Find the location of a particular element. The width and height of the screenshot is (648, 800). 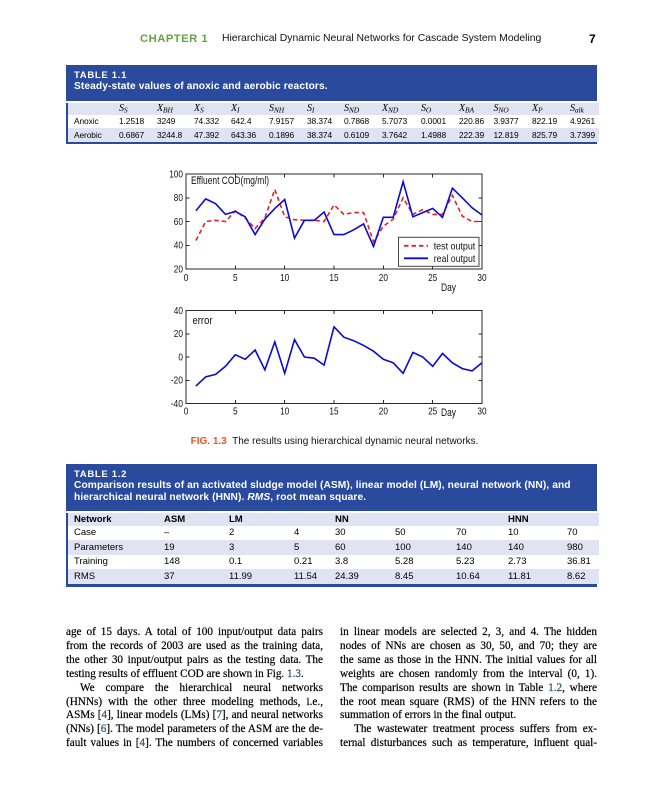

svg-text: -20 is located at coordinates (177, 381).